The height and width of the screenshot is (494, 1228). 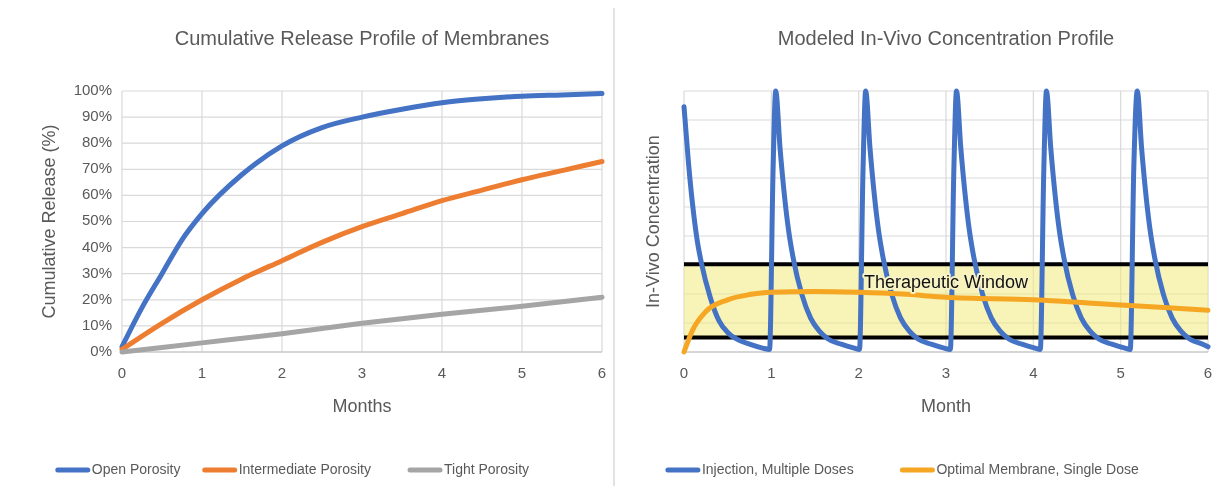 I want to click on y-tick-label: 10%, so click(x=96, y=324).